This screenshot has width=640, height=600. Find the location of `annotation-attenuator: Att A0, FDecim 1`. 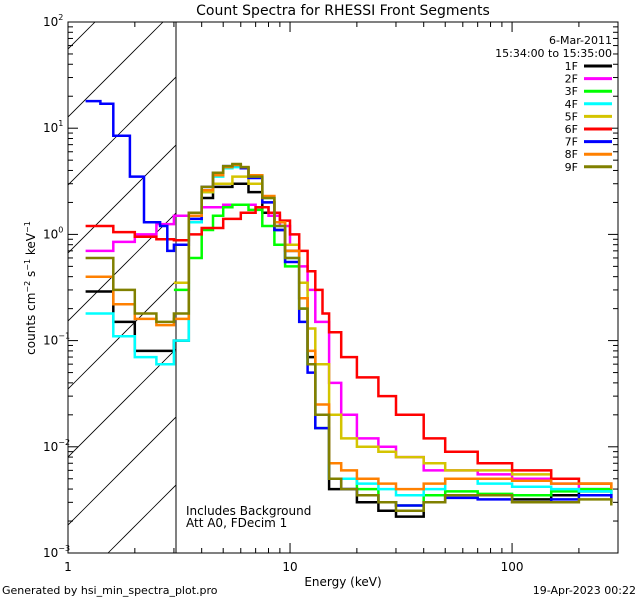

annotation-attenuator: Att A0, FDecim 1 is located at coordinates (236, 523).